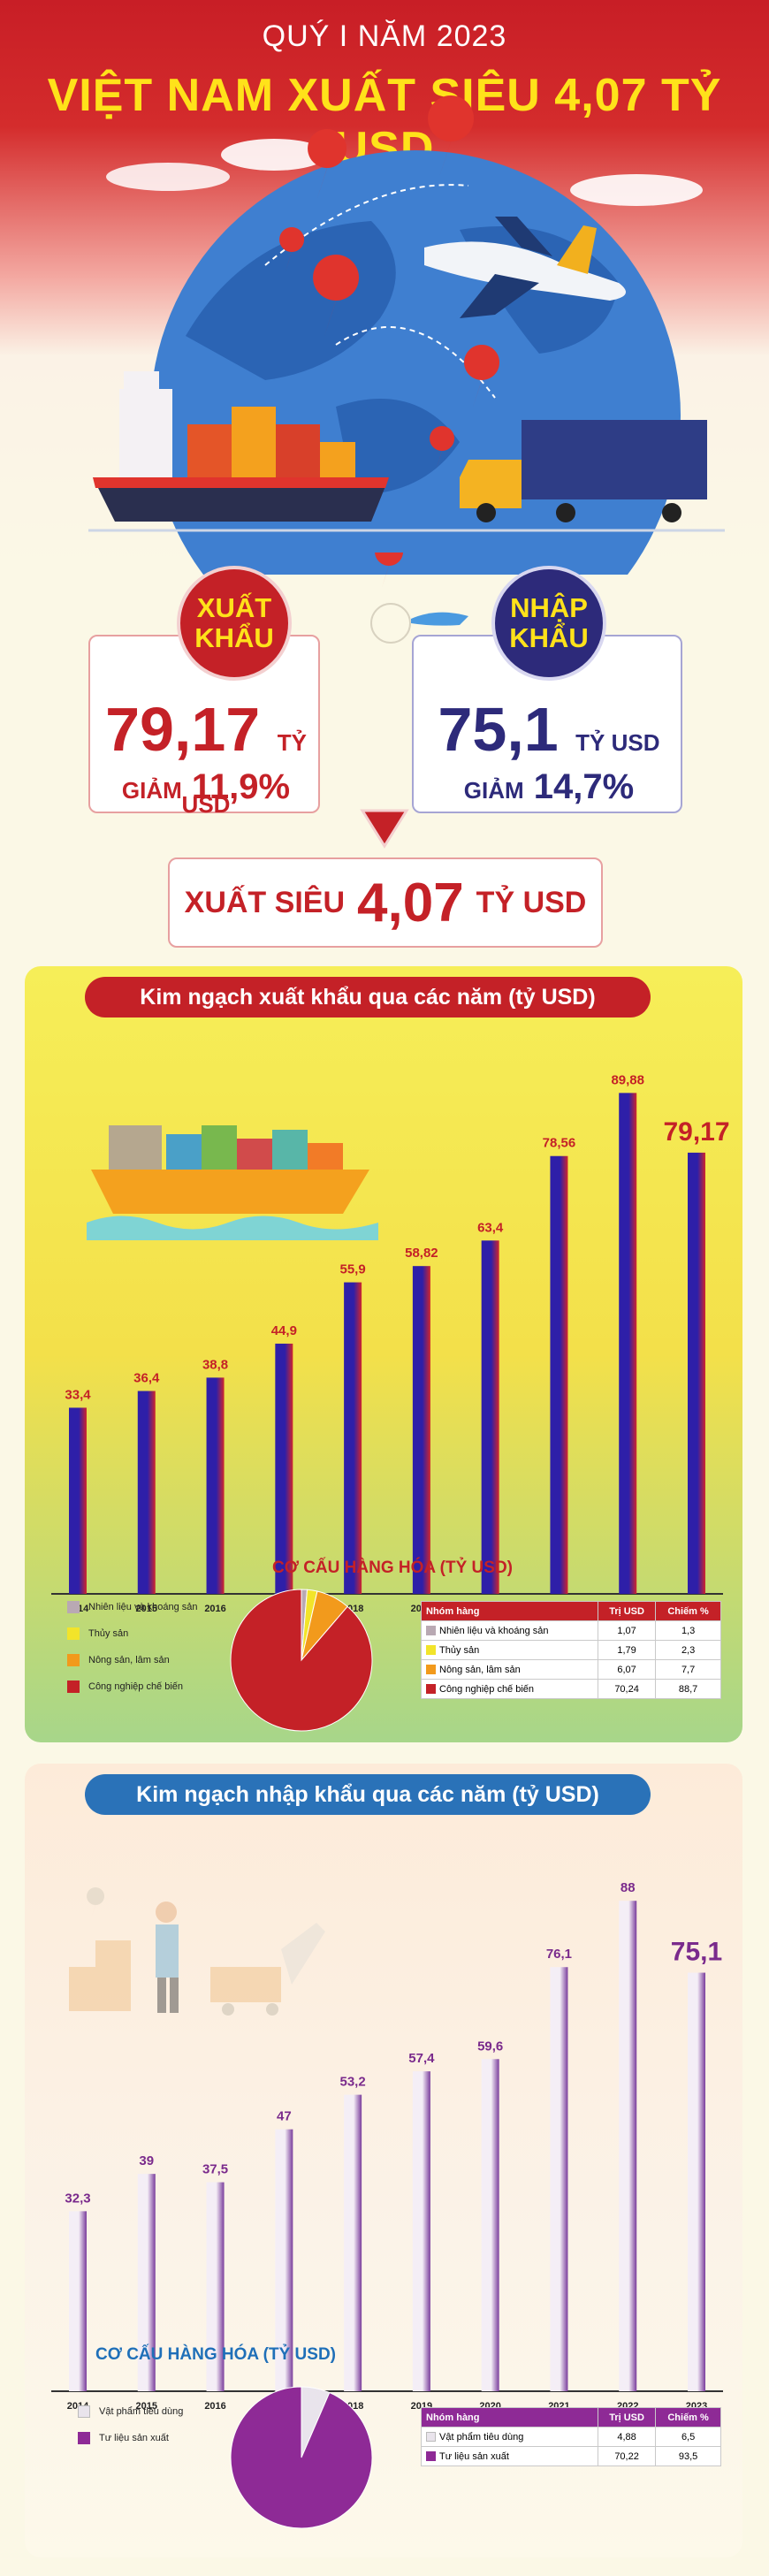 Image resolution: width=769 pixels, height=2576 pixels. Describe the element at coordinates (509, 1650) in the screenshot. I see `table-cell: Thủy sản` at that location.